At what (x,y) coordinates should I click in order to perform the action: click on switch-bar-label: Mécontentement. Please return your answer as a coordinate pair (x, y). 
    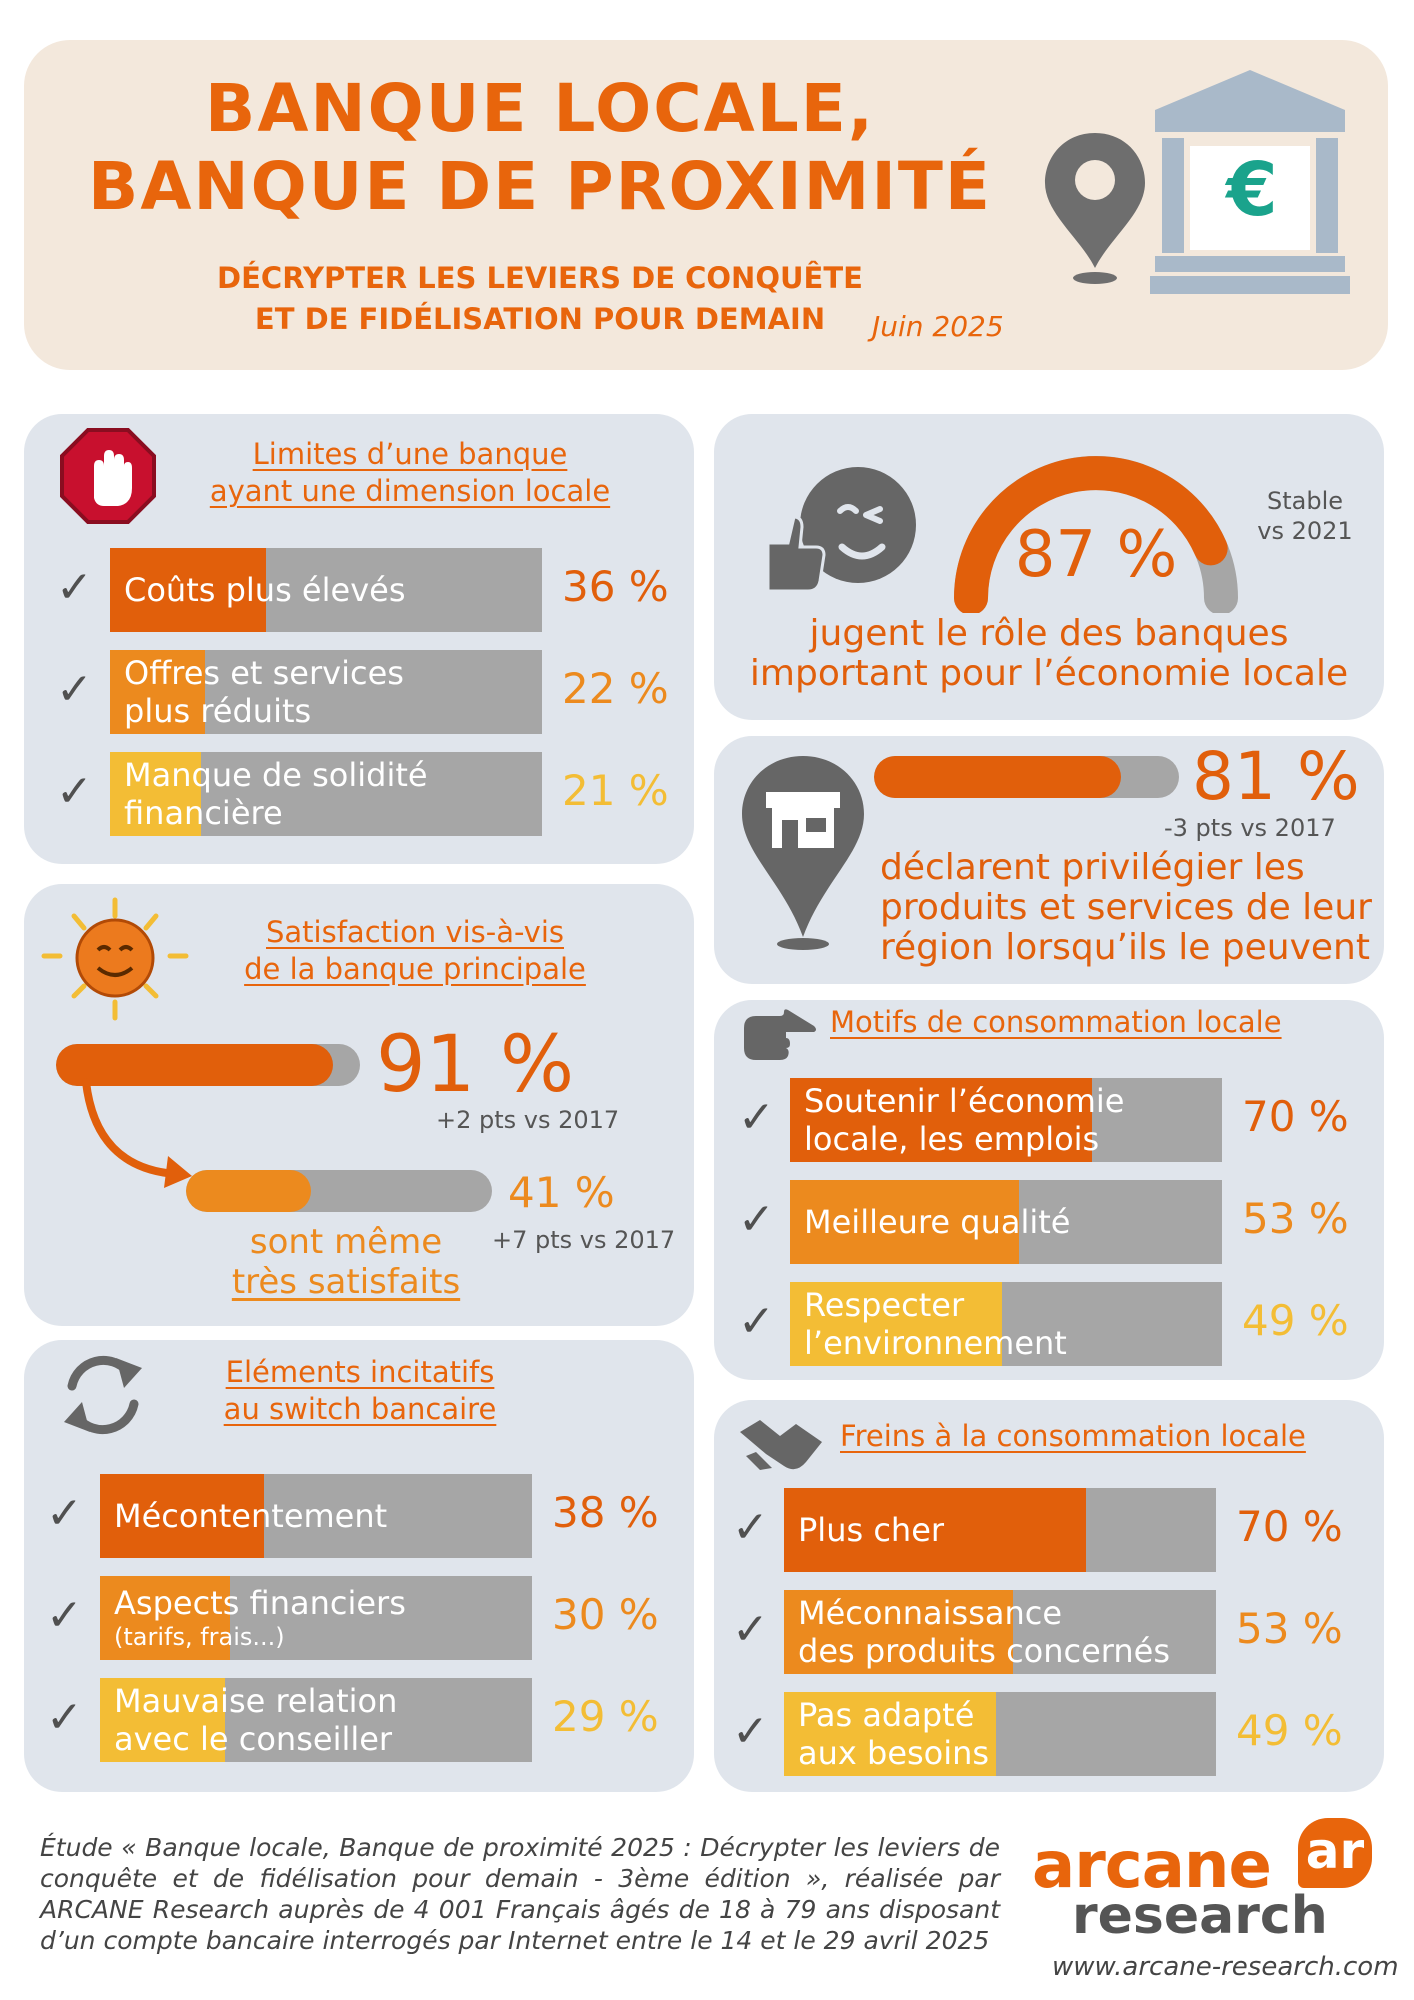
    Looking at the image, I should click on (251, 1516).